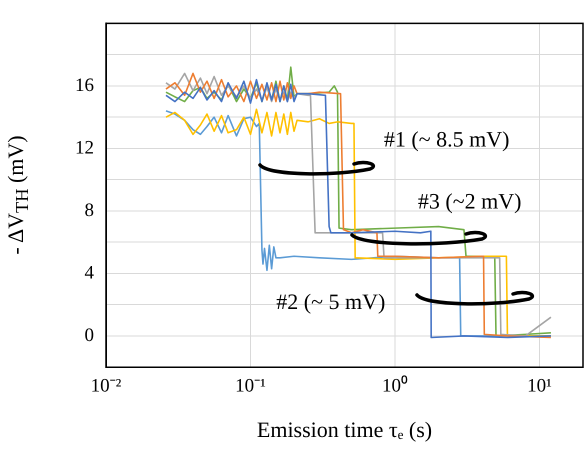 The image size is (584, 450). Describe the element at coordinates (470, 201) in the screenshot. I see `annotation: #3 (~2 mV)` at that location.